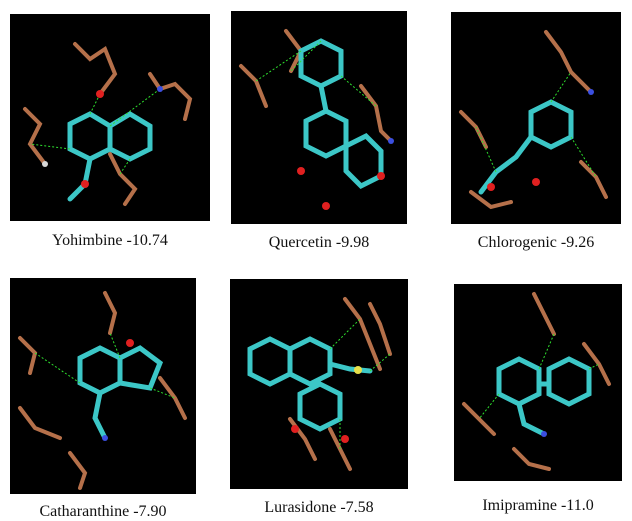  What do you see at coordinates (103, 511) in the screenshot?
I see `caption-catharanthine: Catharanthine -7.90` at bounding box center [103, 511].